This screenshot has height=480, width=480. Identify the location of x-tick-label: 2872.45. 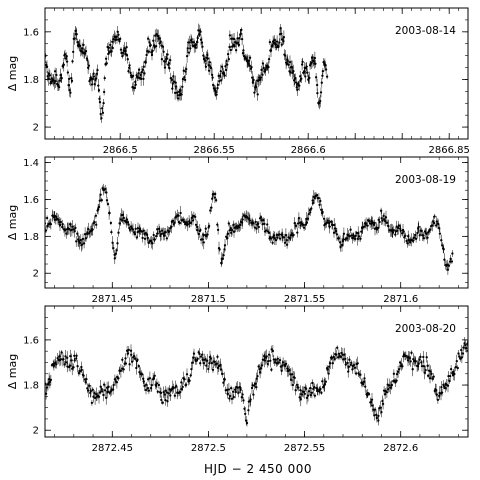
(112, 448).